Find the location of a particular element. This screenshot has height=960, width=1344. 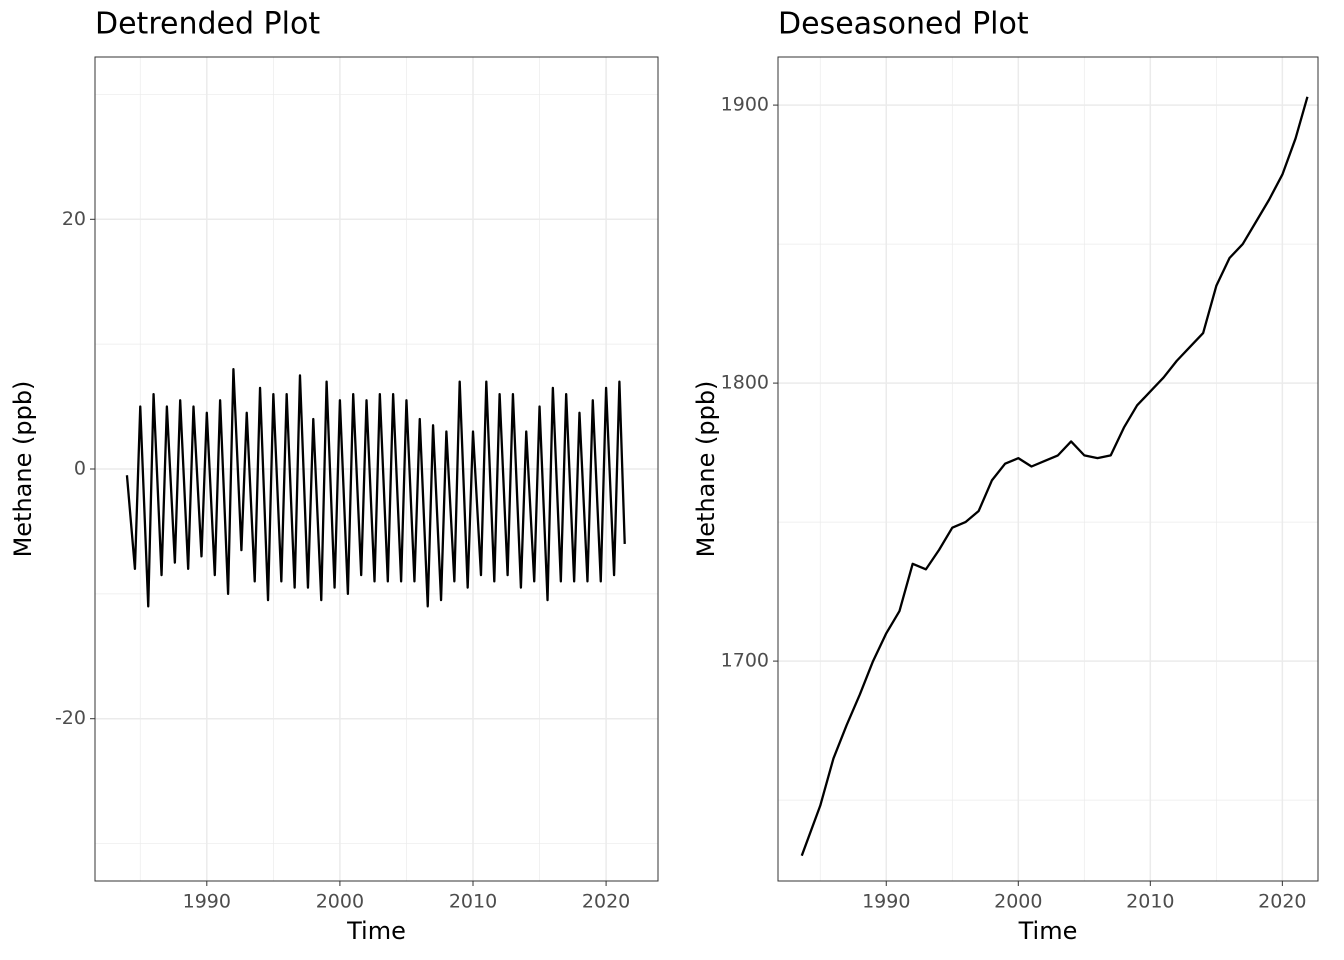

y-tick-label: 0 is located at coordinates (80, 469).